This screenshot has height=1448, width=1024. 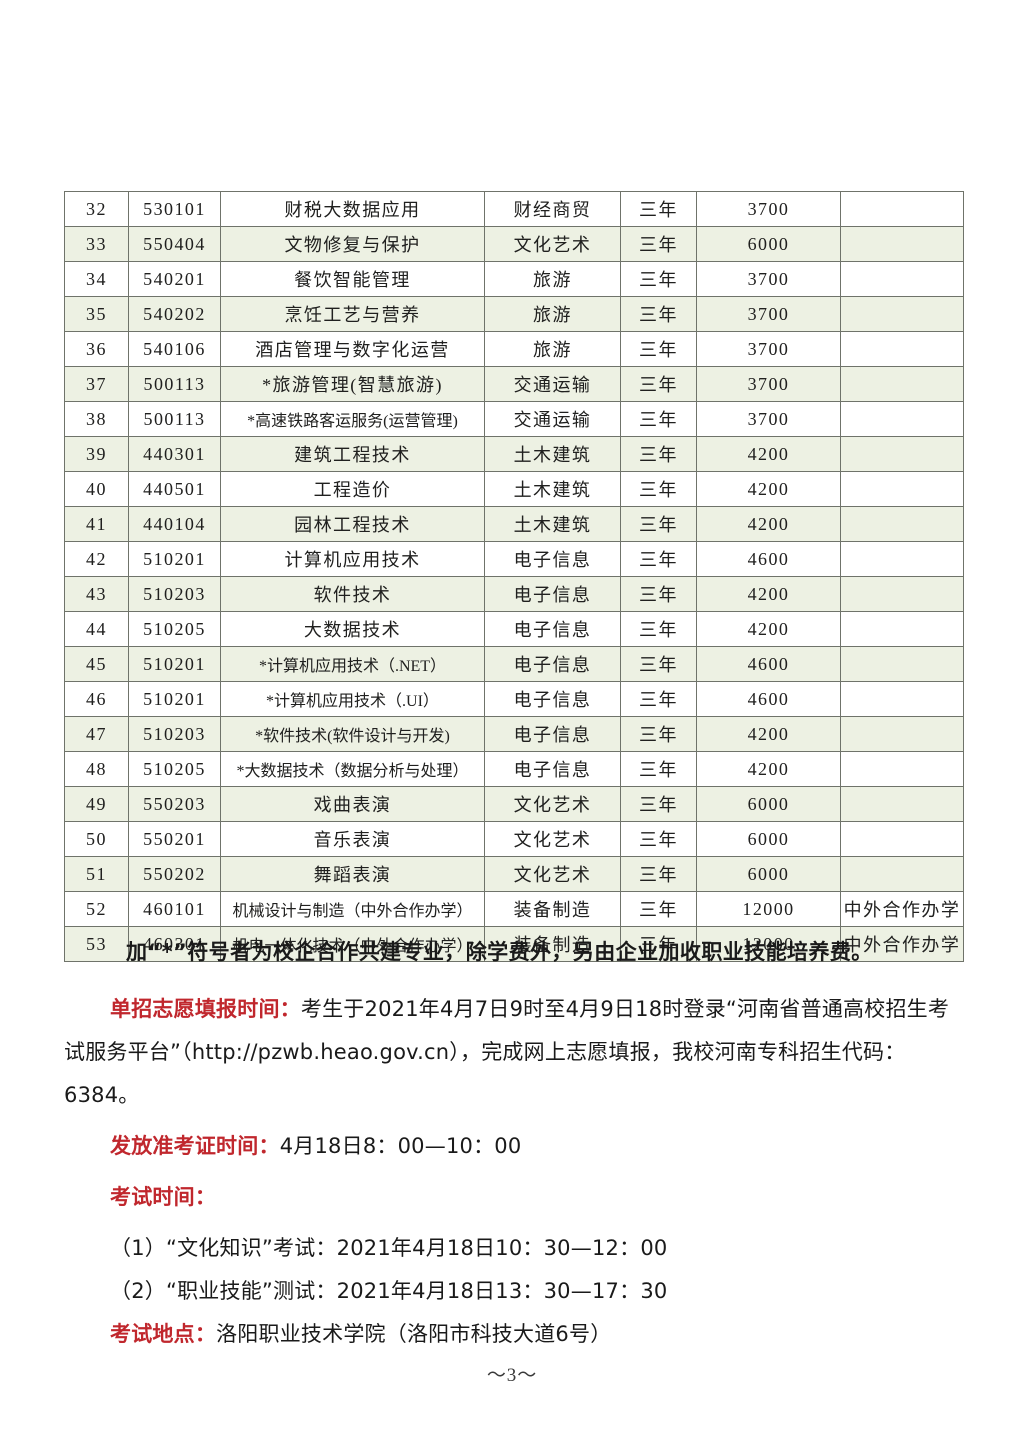 I want to click on asterisk-note-paragraph: 加“*”符号者为校企合作共建专业，除学费外，另由企业加收职业技能培养费。, so click(x=499, y=952).